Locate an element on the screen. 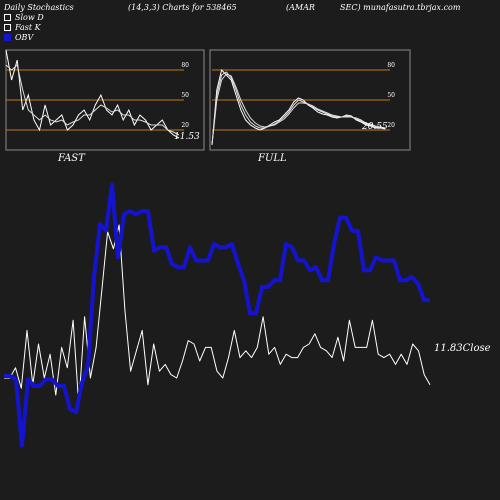 This screenshot has width=500, height=500. chart-params: (14,3,3) Charts for 538465 is located at coordinates (182, 7).